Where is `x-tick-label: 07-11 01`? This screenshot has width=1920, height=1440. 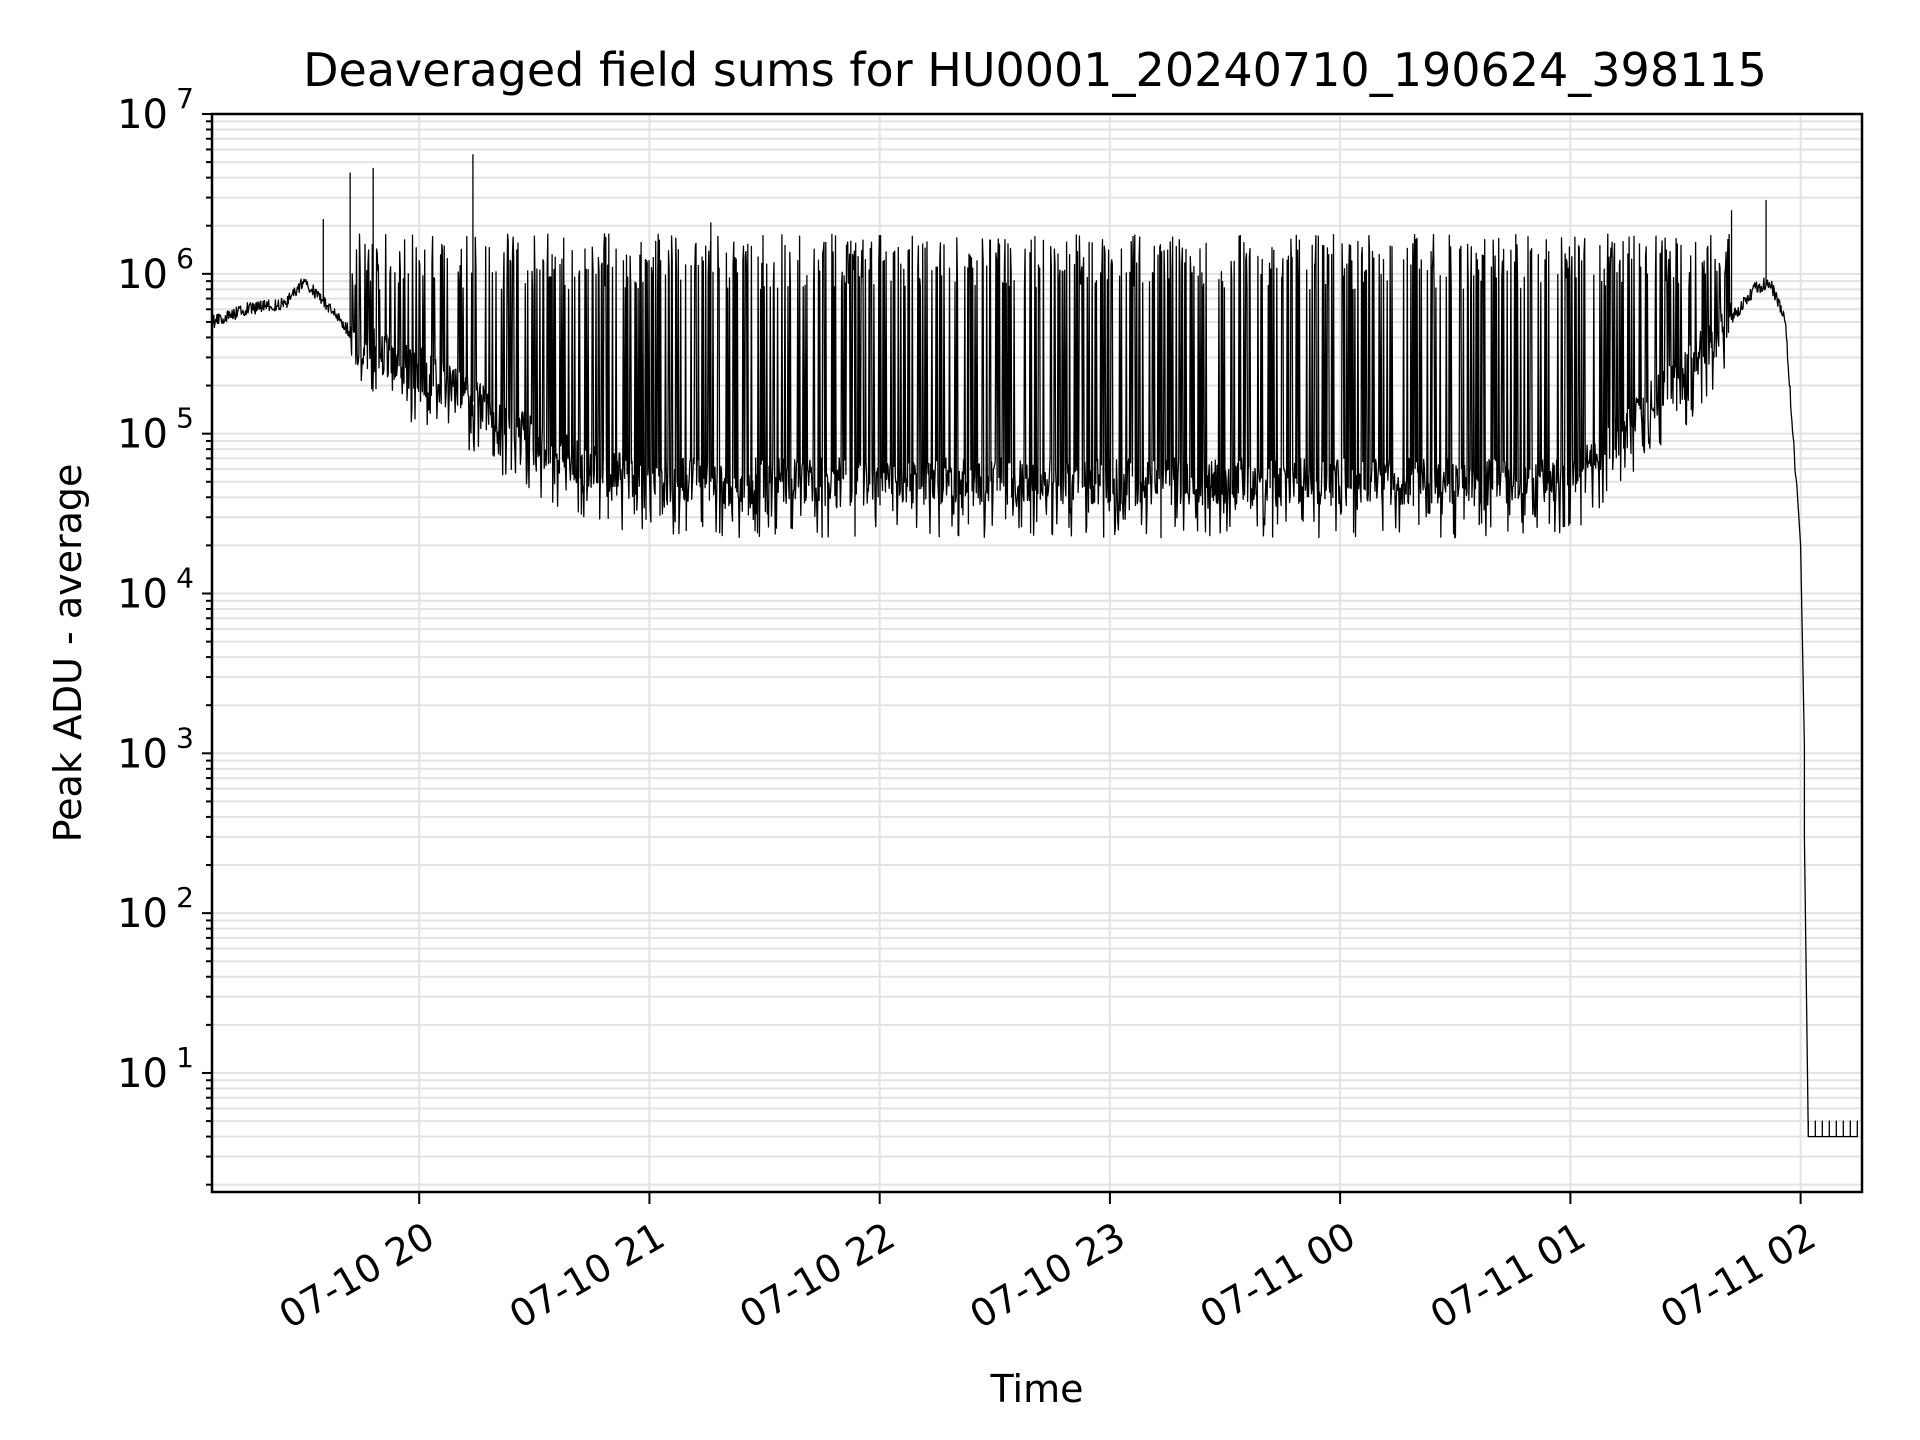 x-tick-label: 07-11 01 is located at coordinates (1508, 1276).